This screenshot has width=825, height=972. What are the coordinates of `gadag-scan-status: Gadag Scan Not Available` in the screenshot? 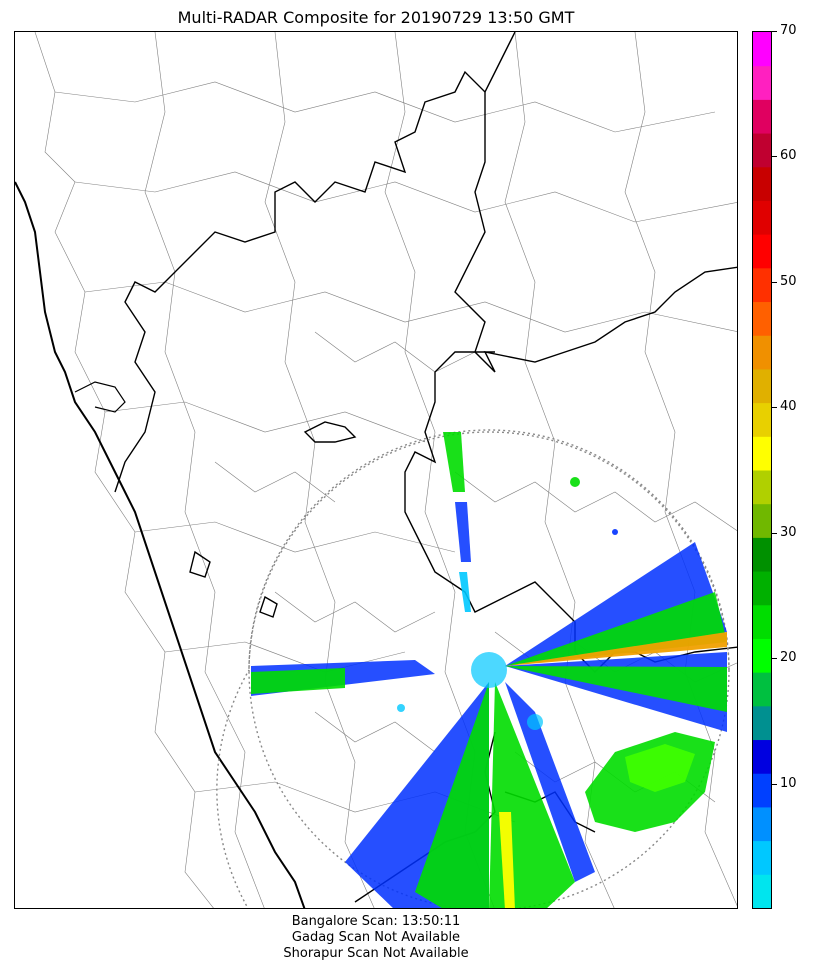 It's located at (376, 937).